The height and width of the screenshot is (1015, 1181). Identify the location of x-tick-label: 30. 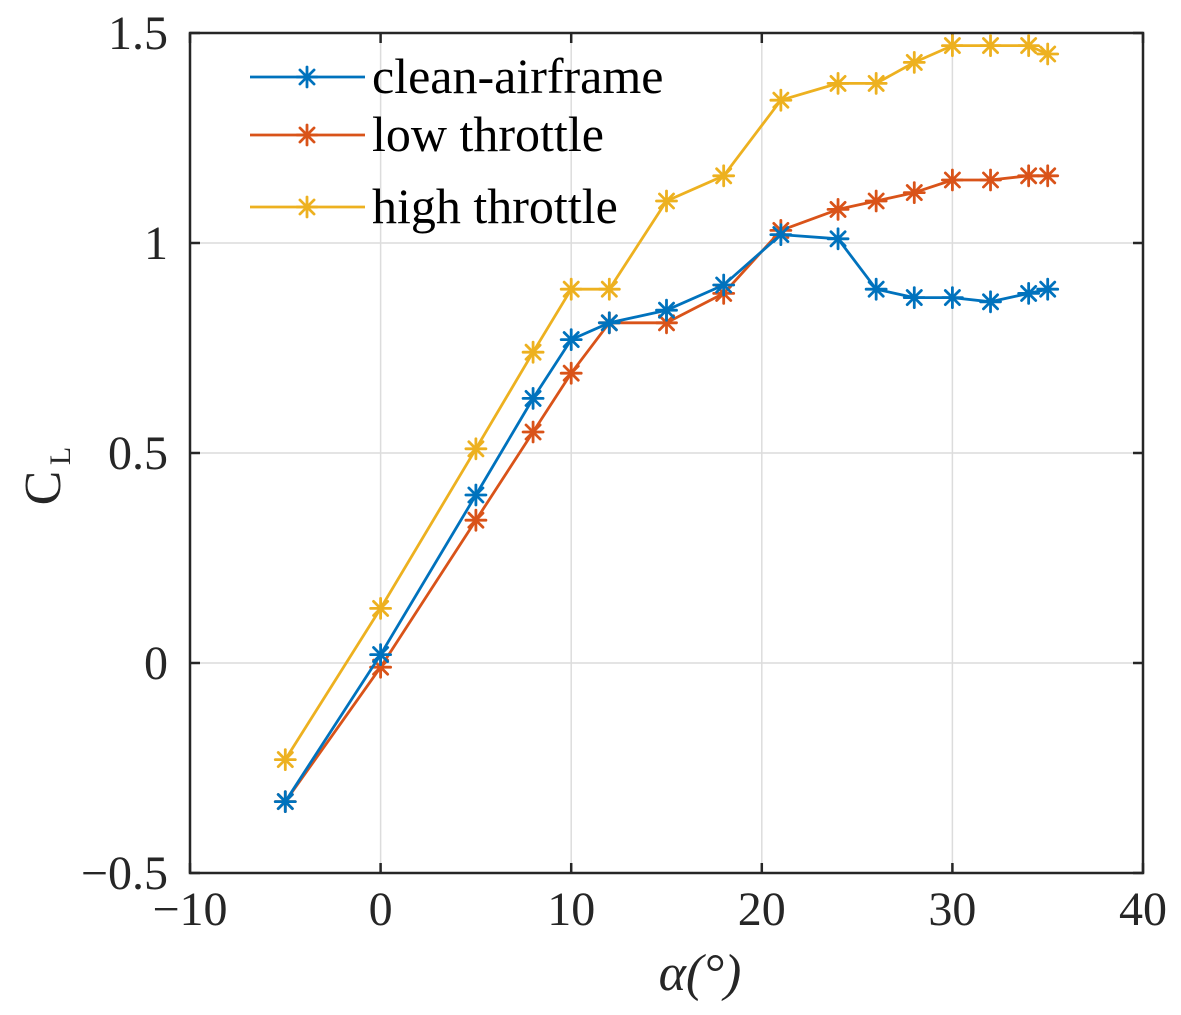
(952, 909).